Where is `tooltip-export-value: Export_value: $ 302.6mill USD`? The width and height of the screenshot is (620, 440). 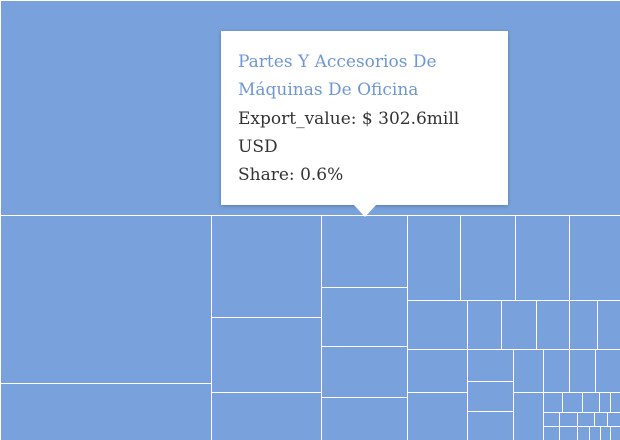 tooltip-export-value: Export_value: $ 302.6mill USD is located at coordinates (365, 133).